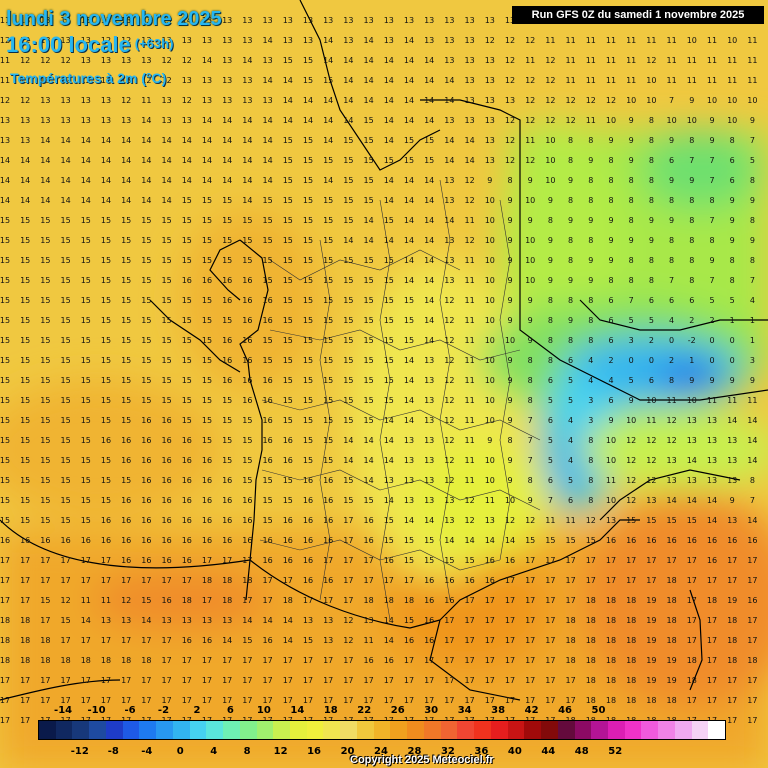 This screenshot has width=768, height=768. What do you see at coordinates (147, 751) in the screenshot?
I see `legend-label-bottom: -4` at bounding box center [147, 751].